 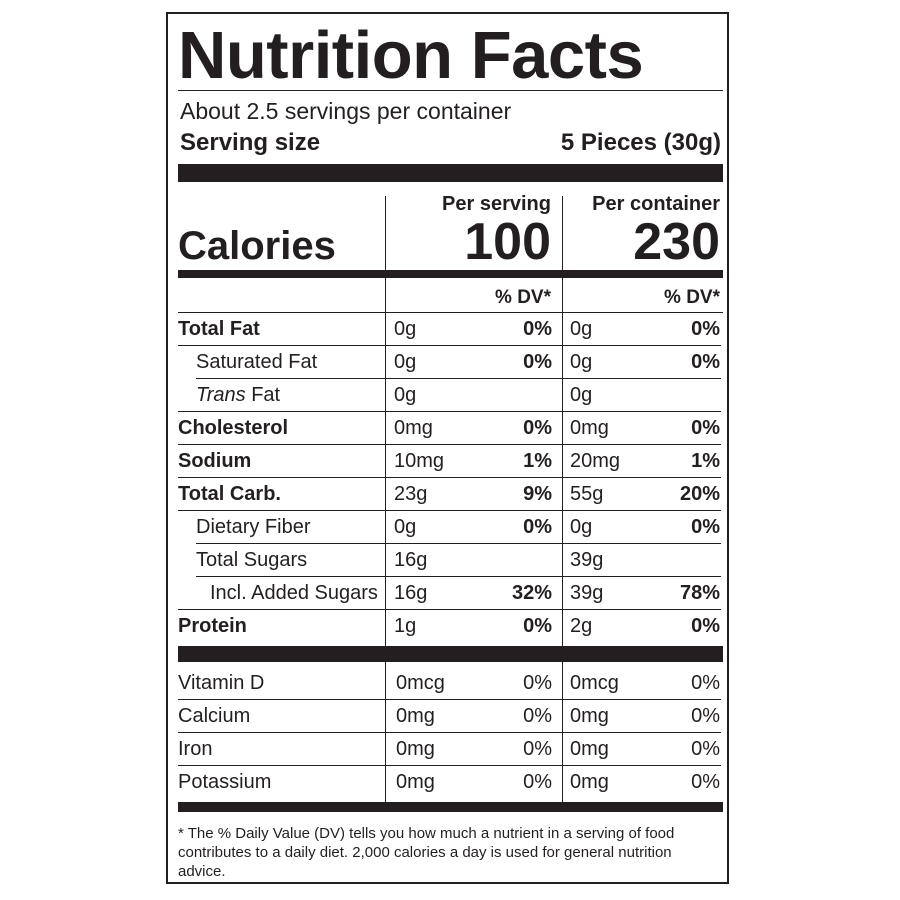 What do you see at coordinates (447, 593) in the screenshot?
I see `nutrient-row: Incl. Added Sugars 16g 32% 39g 78%` at bounding box center [447, 593].